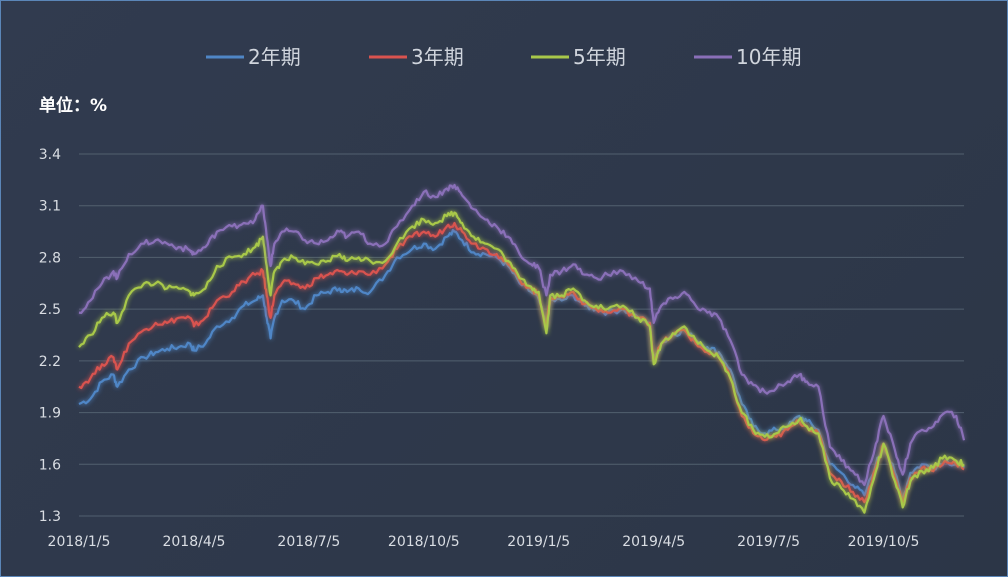 This screenshot has height=577, width=1008. Describe the element at coordinates (538, 542) in the screenshot. I see `x-tick-label: 2019/1/5` at that location.